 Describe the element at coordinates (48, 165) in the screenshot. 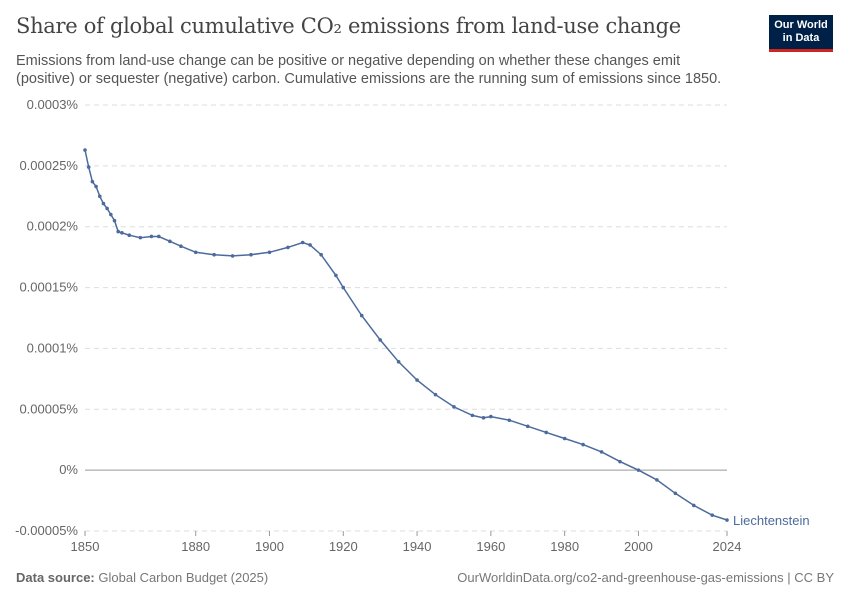

I see `y-tick-label: 0.00025%` at that location.